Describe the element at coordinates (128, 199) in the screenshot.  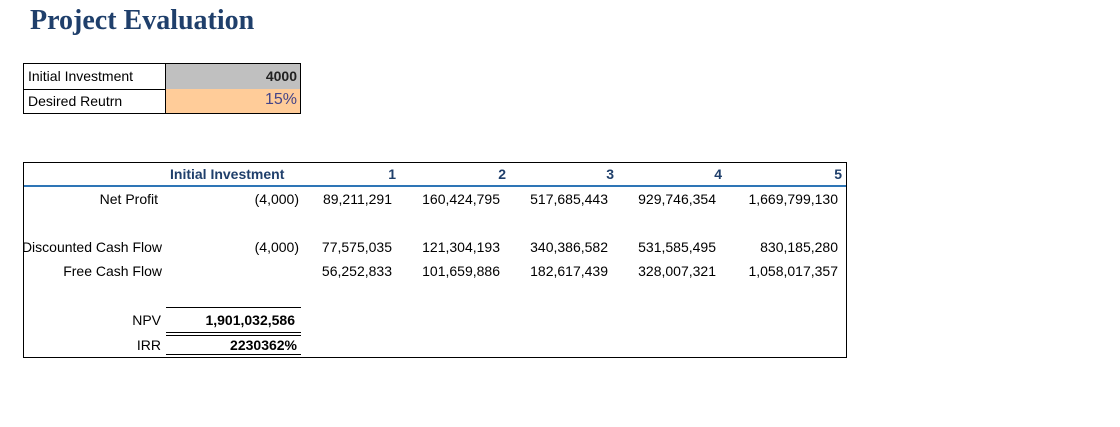
I see `net-profit-label: Net Profit` at that location.